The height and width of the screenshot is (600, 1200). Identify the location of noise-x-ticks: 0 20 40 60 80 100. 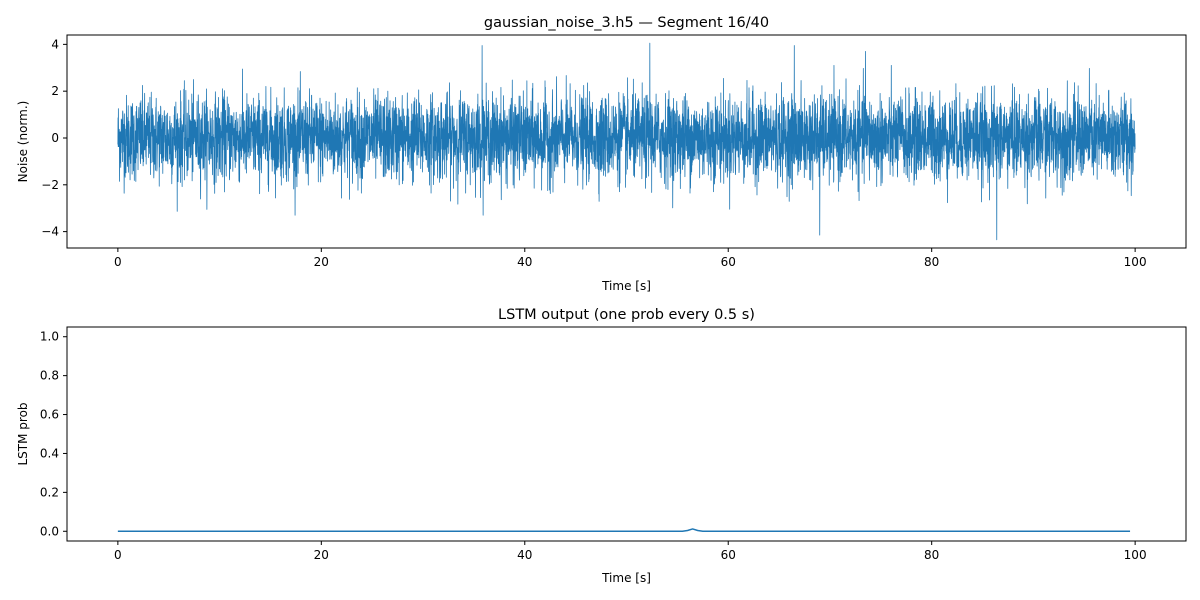
(630, 258).